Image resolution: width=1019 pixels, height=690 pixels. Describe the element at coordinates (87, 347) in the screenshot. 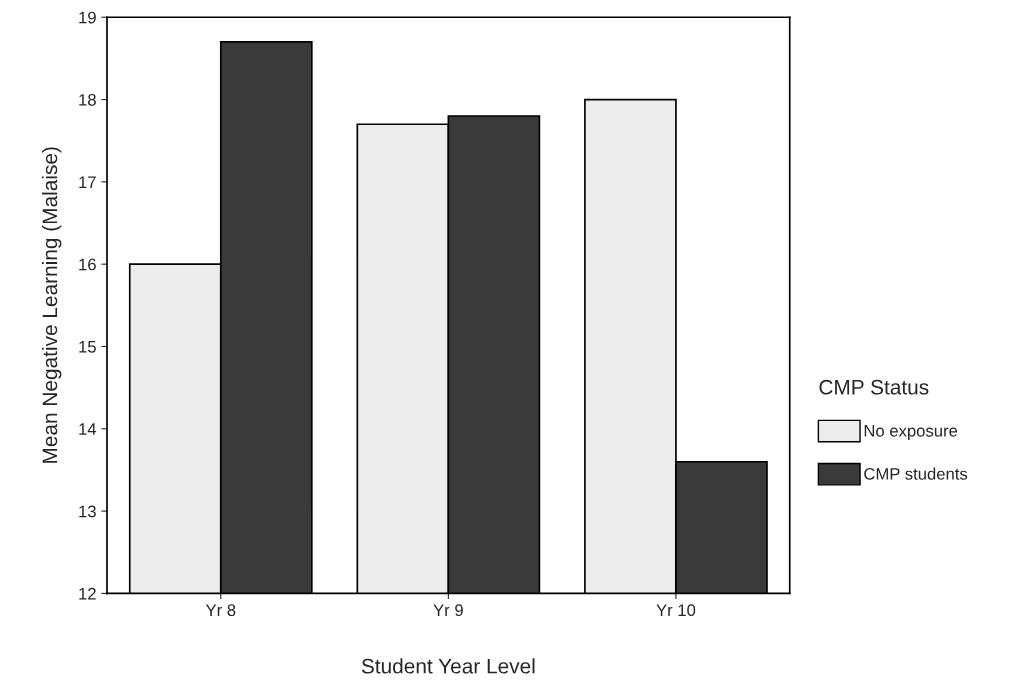

I see `y-tick-label: 15` at that location.